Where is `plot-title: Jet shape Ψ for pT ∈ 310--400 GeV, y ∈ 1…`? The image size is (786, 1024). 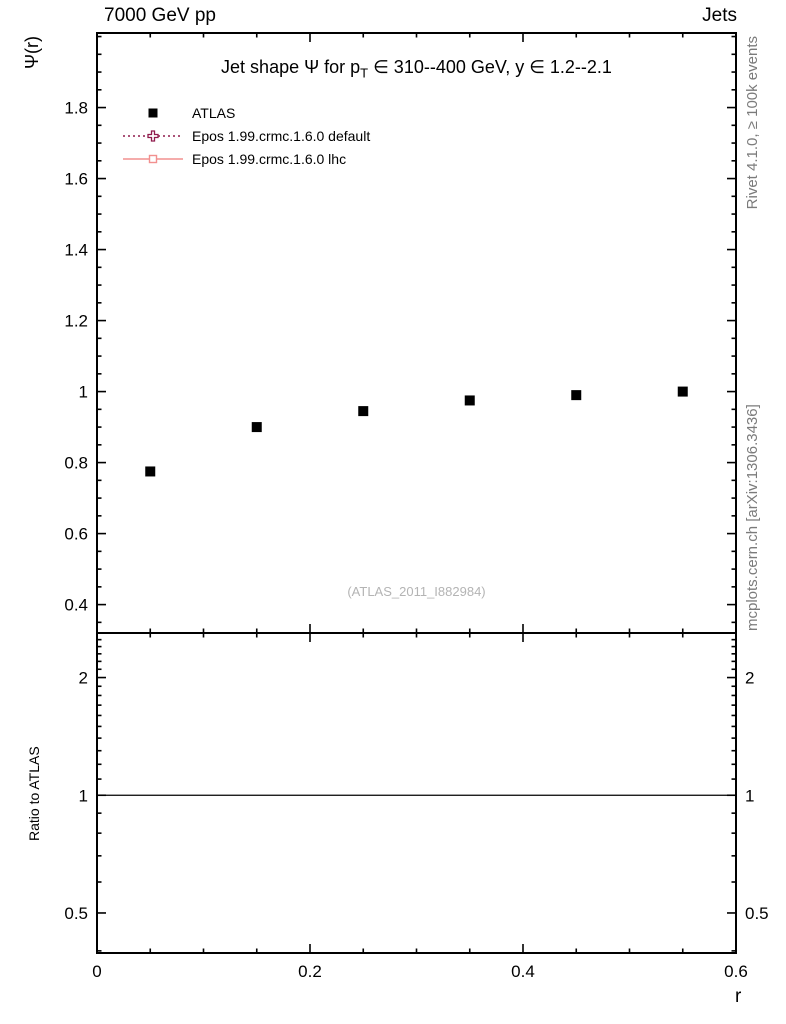 plot-title: Jet shape Ψ for pT ∈ 310--400 GeV, y ∈ 1… is located at coordinates (416, 69).